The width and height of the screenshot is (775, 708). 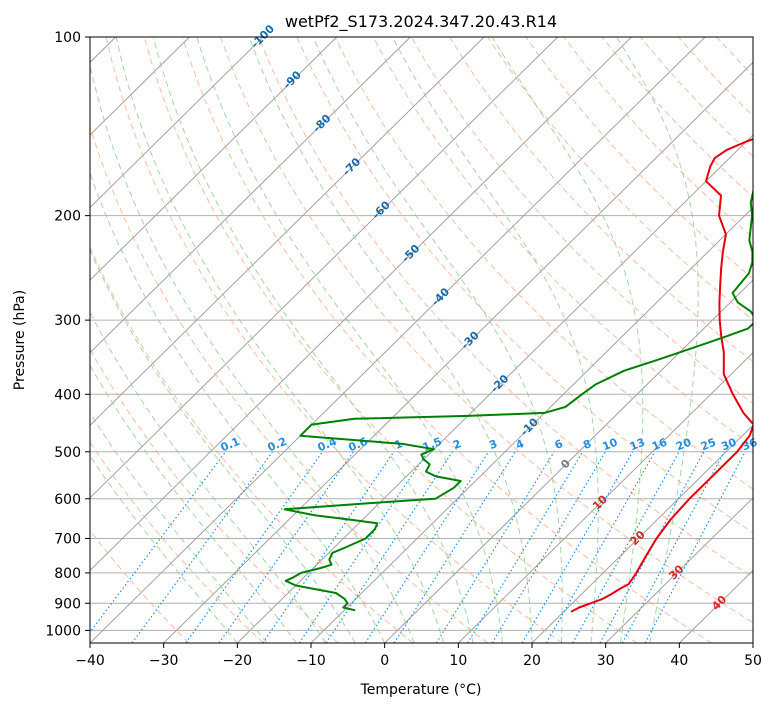 I want to click on mixing-ratio-label: 25, so click(x=708, y=445).